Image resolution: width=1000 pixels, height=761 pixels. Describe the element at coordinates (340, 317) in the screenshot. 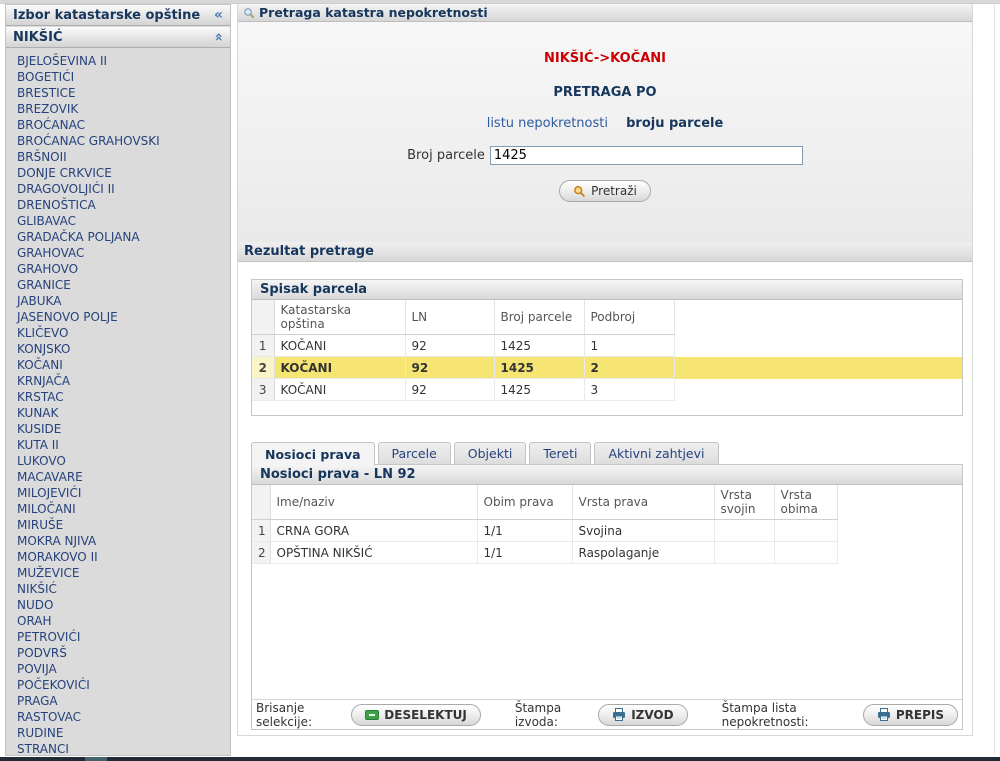

I see `col-katastarska-opstina: Katastarska opština` at that location.